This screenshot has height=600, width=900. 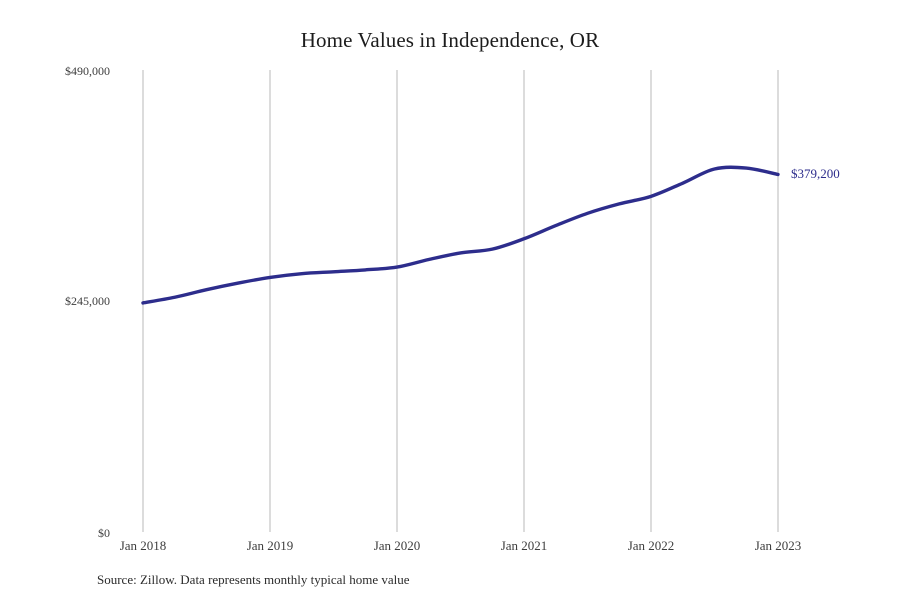 What do you see at coordinates (270, 545) in the screenshot?
I see `x-axis-tick-label-jan-2019: Jan 2019` at bounding box center [270, 545].